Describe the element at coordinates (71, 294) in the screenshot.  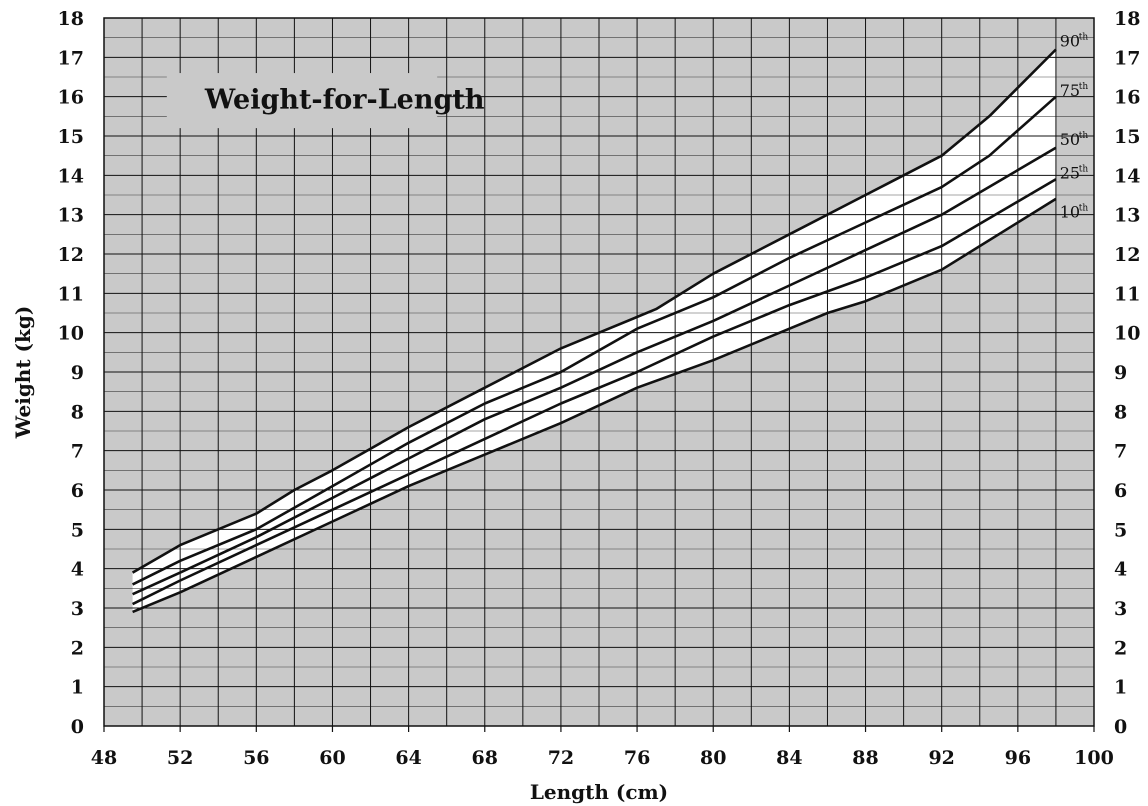
I see `y-tick-label-left: 11` at that location.